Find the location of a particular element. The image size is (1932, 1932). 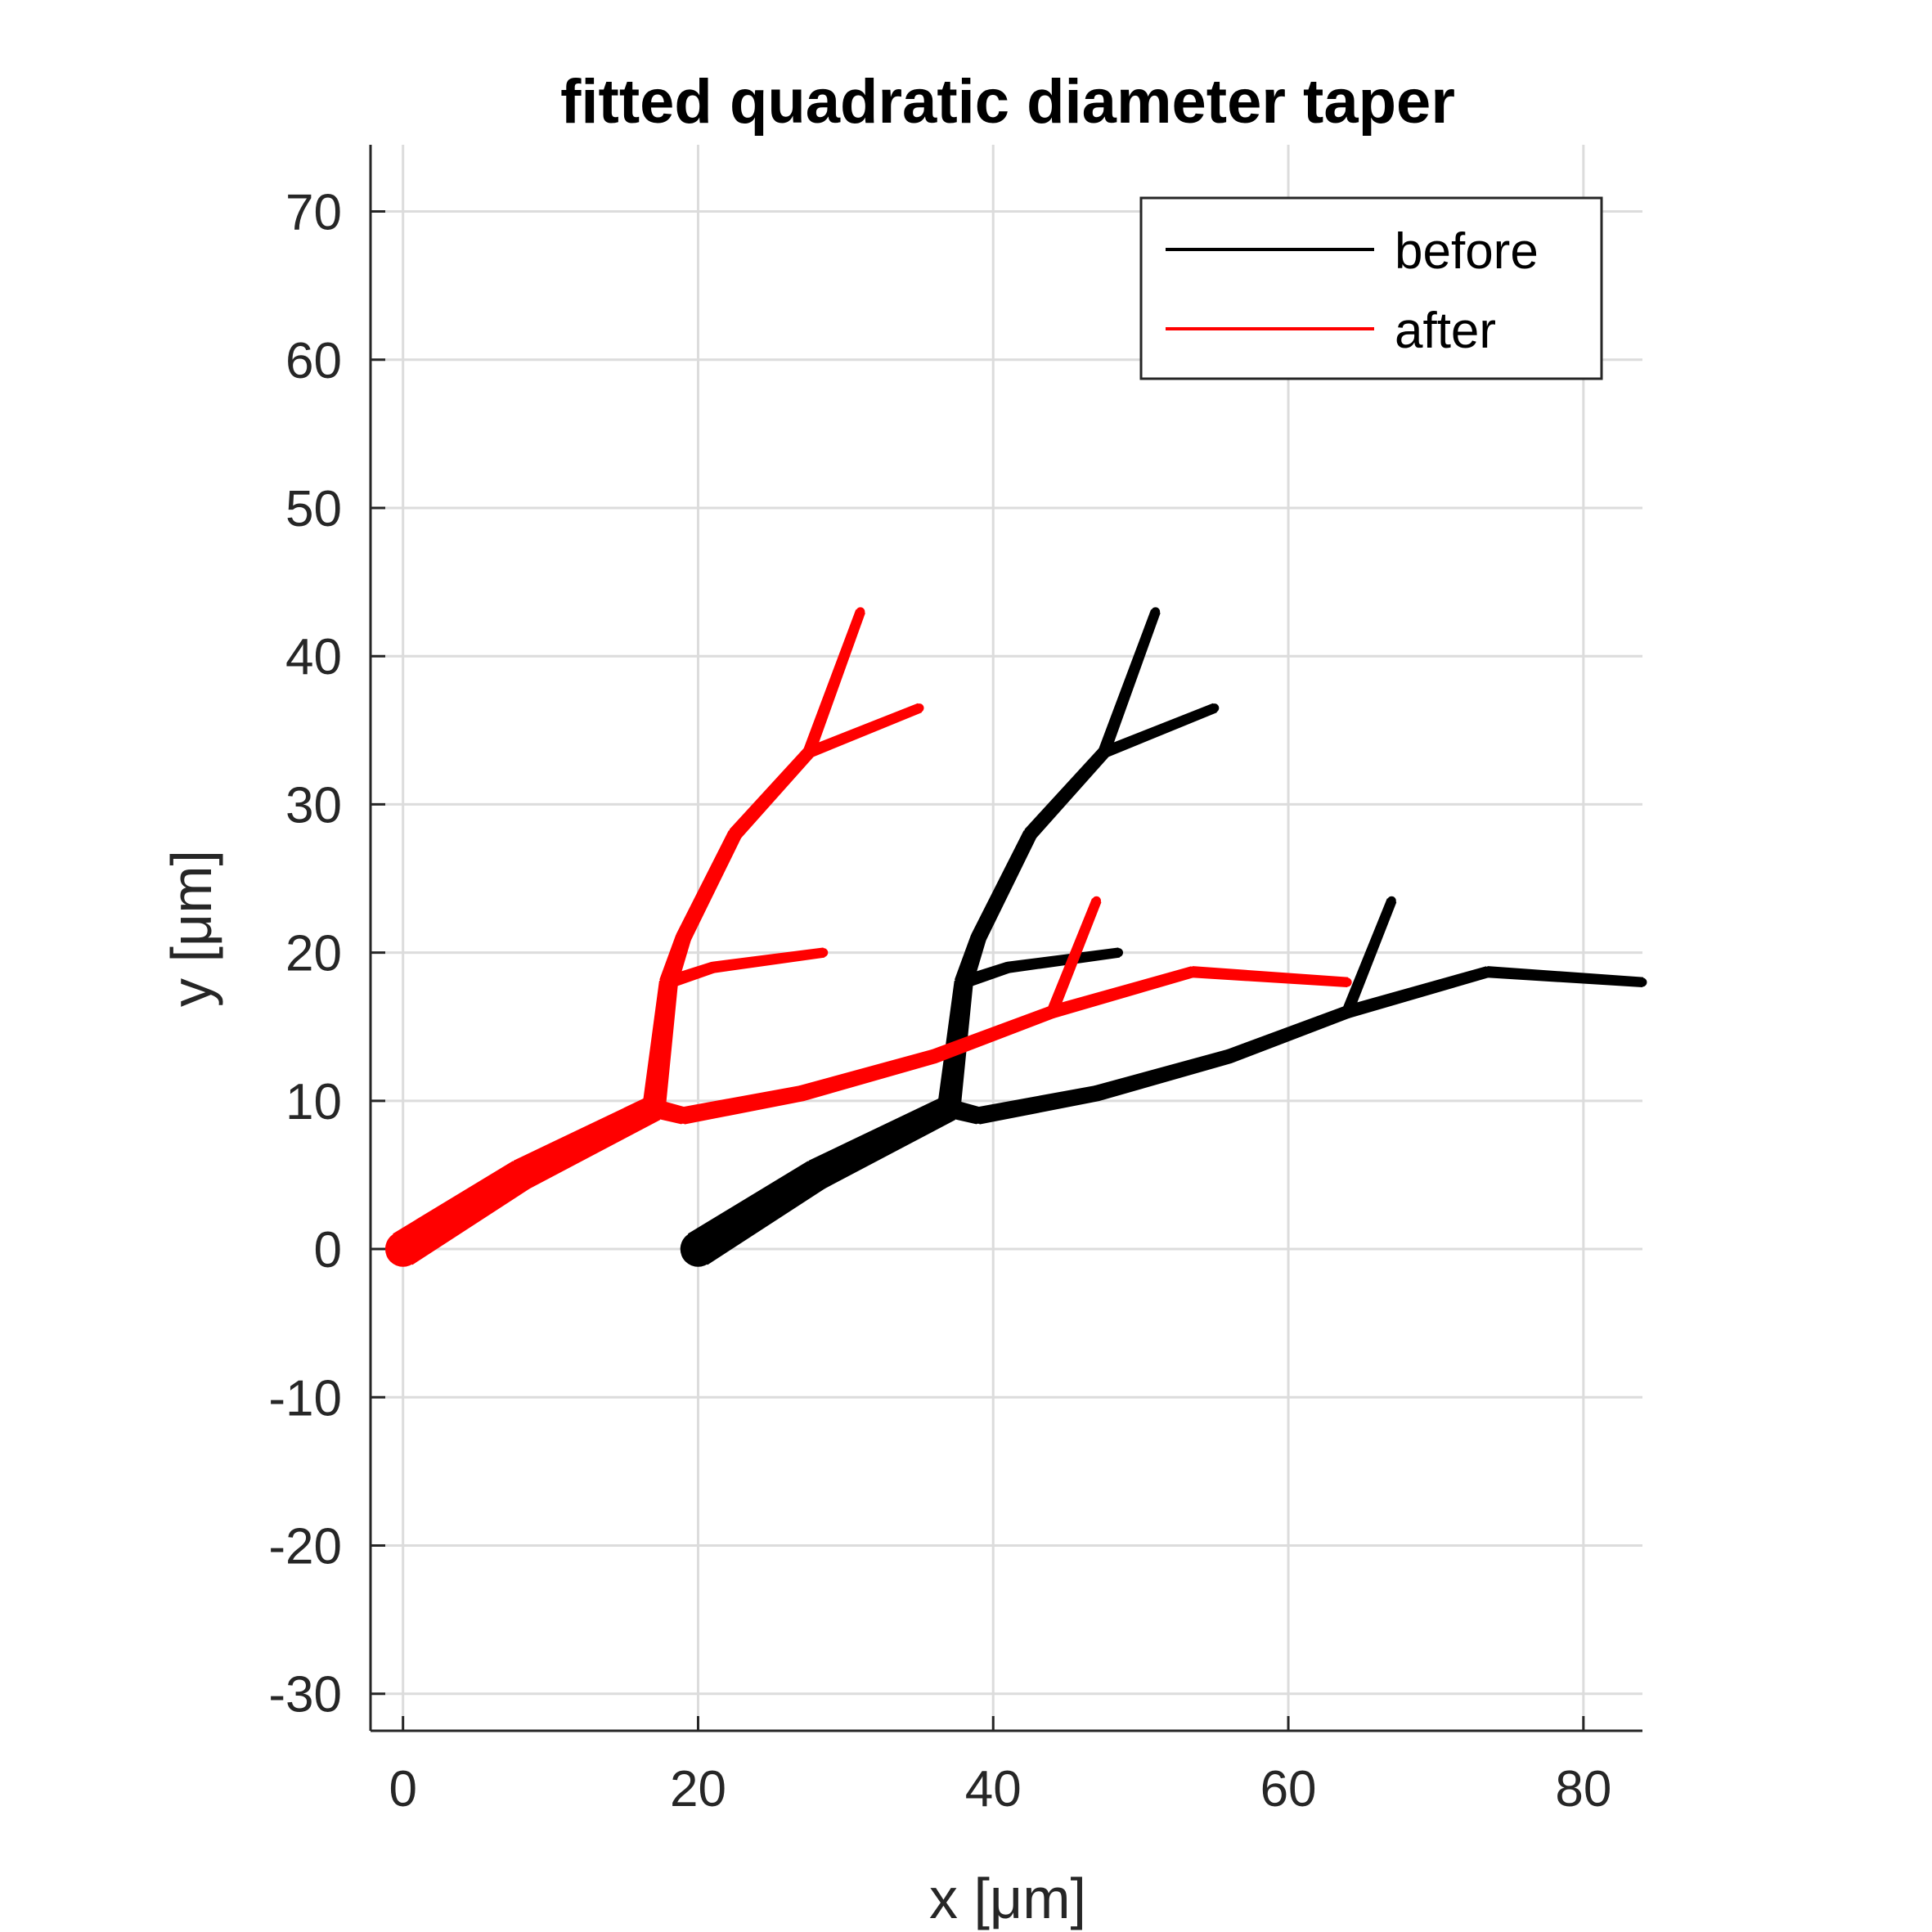

y-axis-label: y [μm] is located at coordinates (191, 929).